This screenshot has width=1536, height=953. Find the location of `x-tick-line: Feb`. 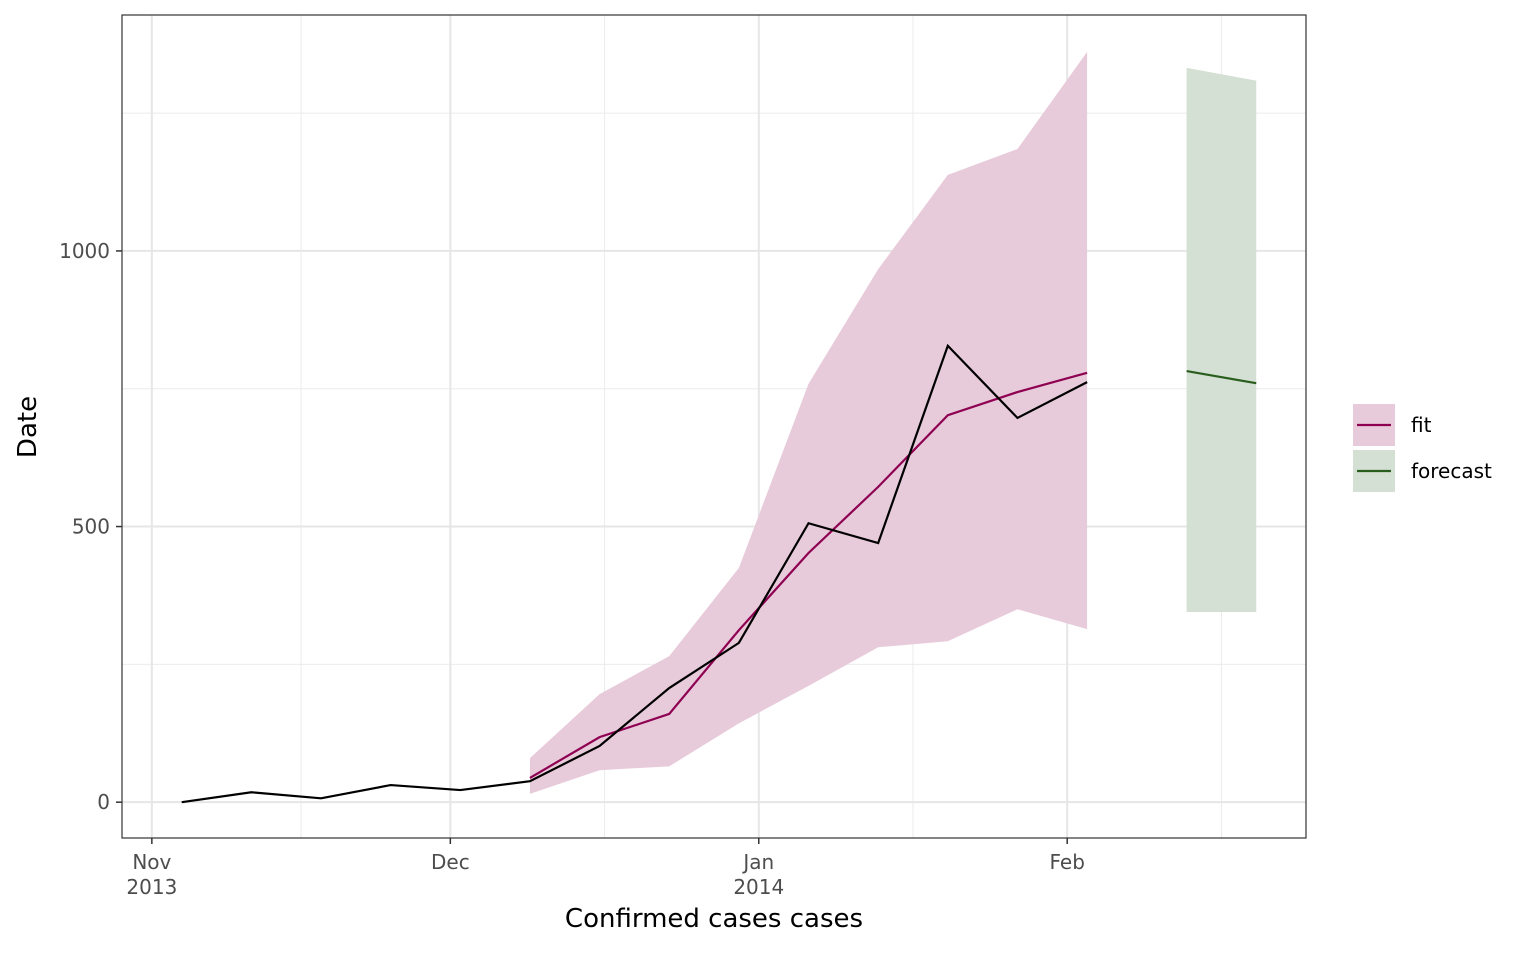

x-tick-line: Feb is located at coordinates (1066, 862).